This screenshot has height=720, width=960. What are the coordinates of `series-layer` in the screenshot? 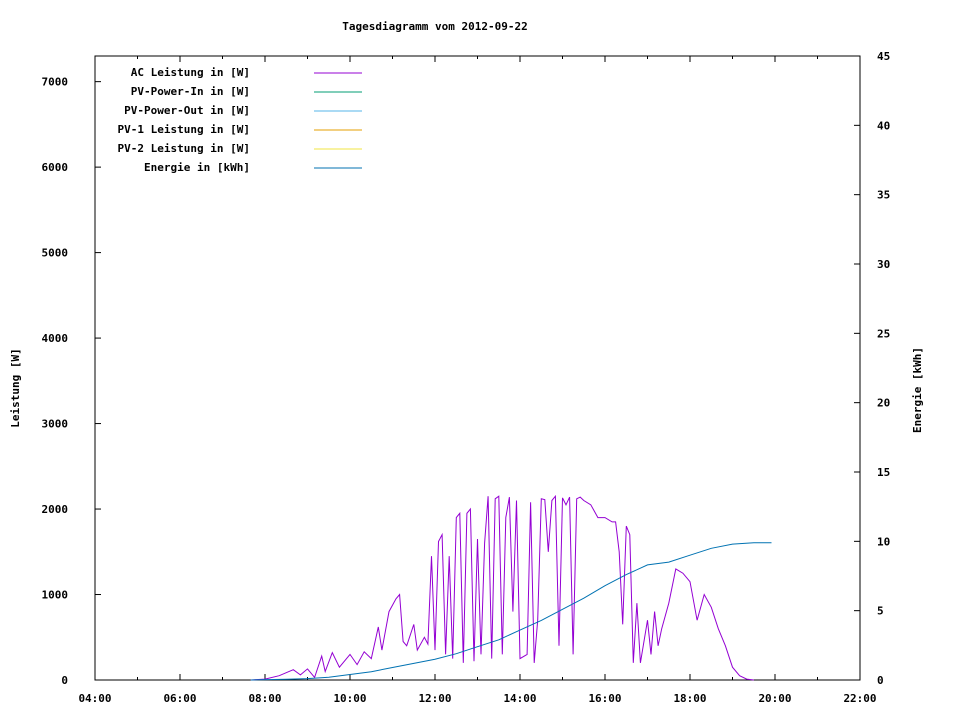 It's located at (511, 587).